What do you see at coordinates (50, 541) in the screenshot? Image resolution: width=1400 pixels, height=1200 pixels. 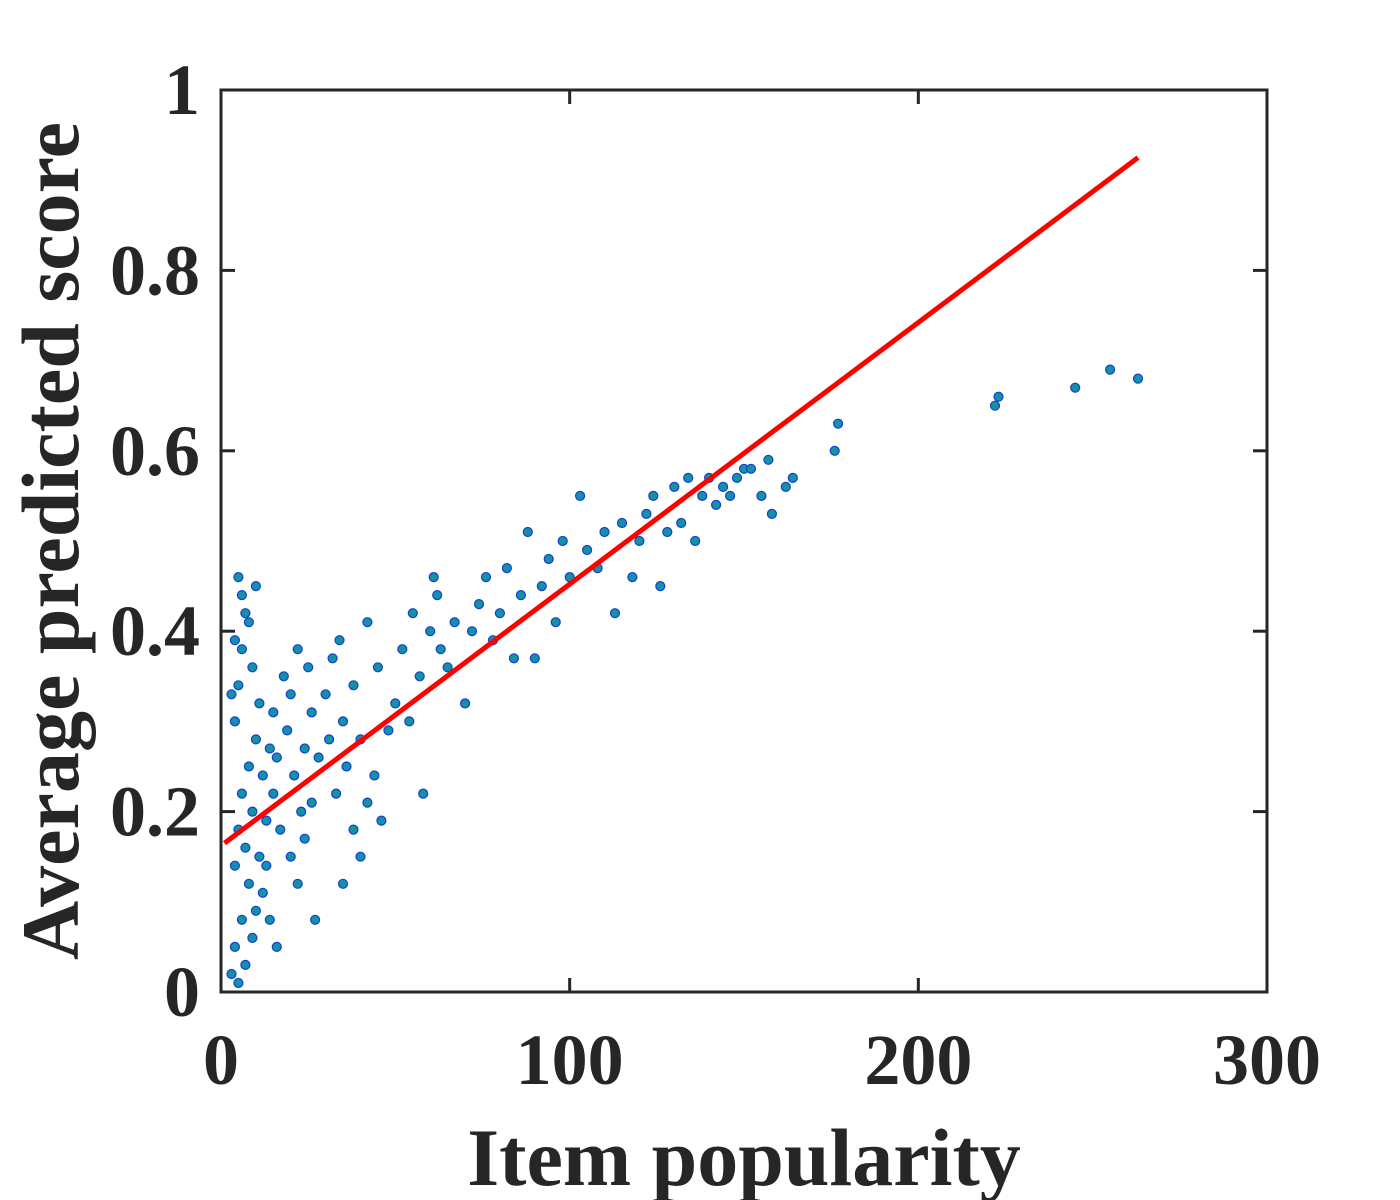 I see `y-axis-label: Average predicted score` at bounding box center [50, 541].